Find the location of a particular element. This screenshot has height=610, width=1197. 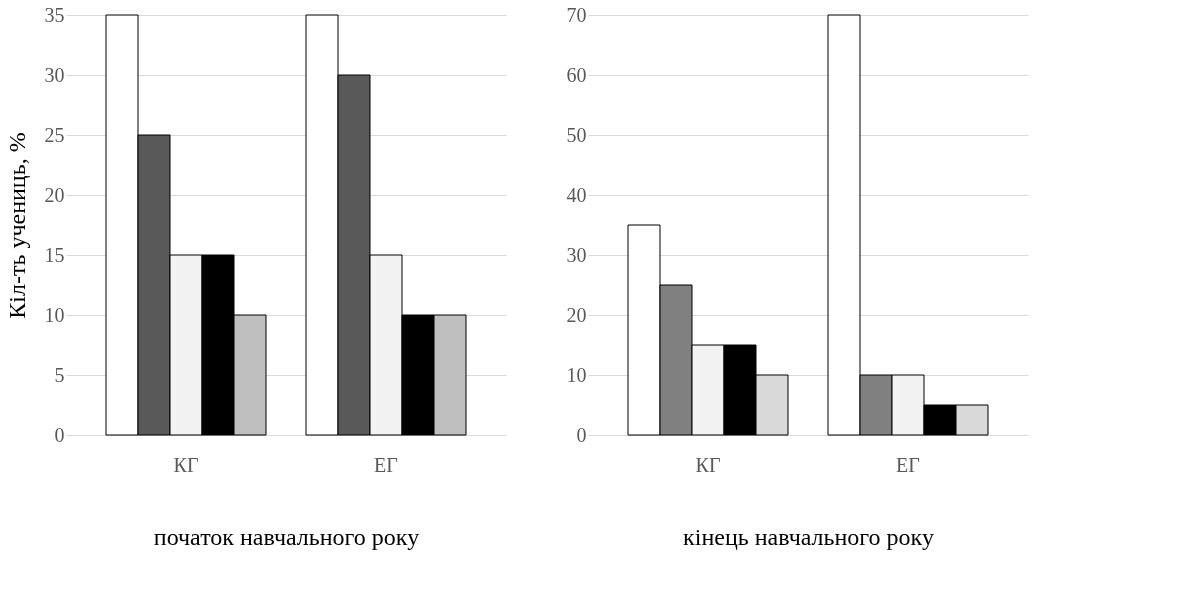

x-axis-title: початок навчального року is located at coordinates (286, 536).